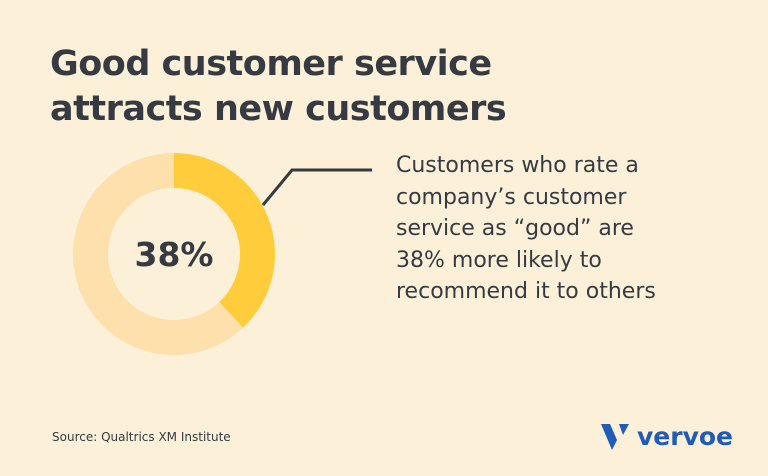 The image size is (768, 476). Describe the element at coordinates (316, 187) in the screenshot. I see `leader-line` at that location.